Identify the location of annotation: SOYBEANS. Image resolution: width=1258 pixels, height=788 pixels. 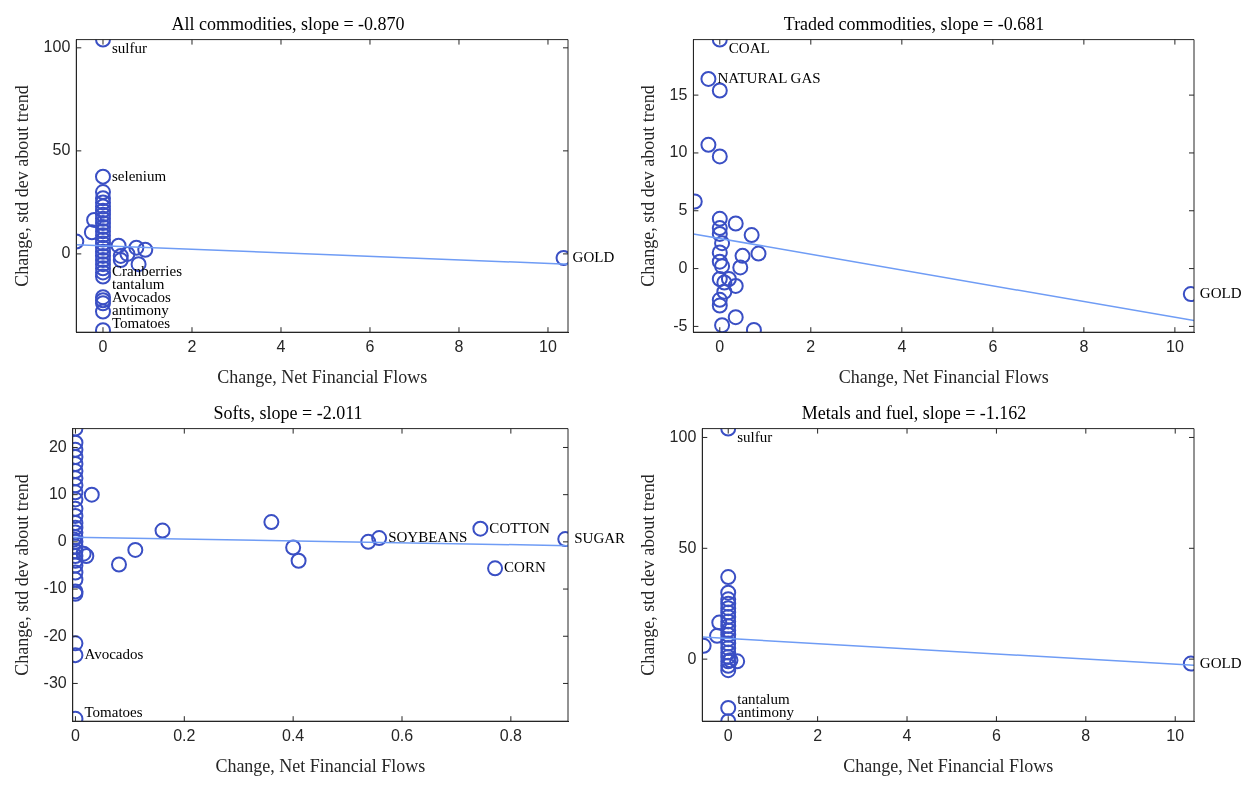
(428, 537).